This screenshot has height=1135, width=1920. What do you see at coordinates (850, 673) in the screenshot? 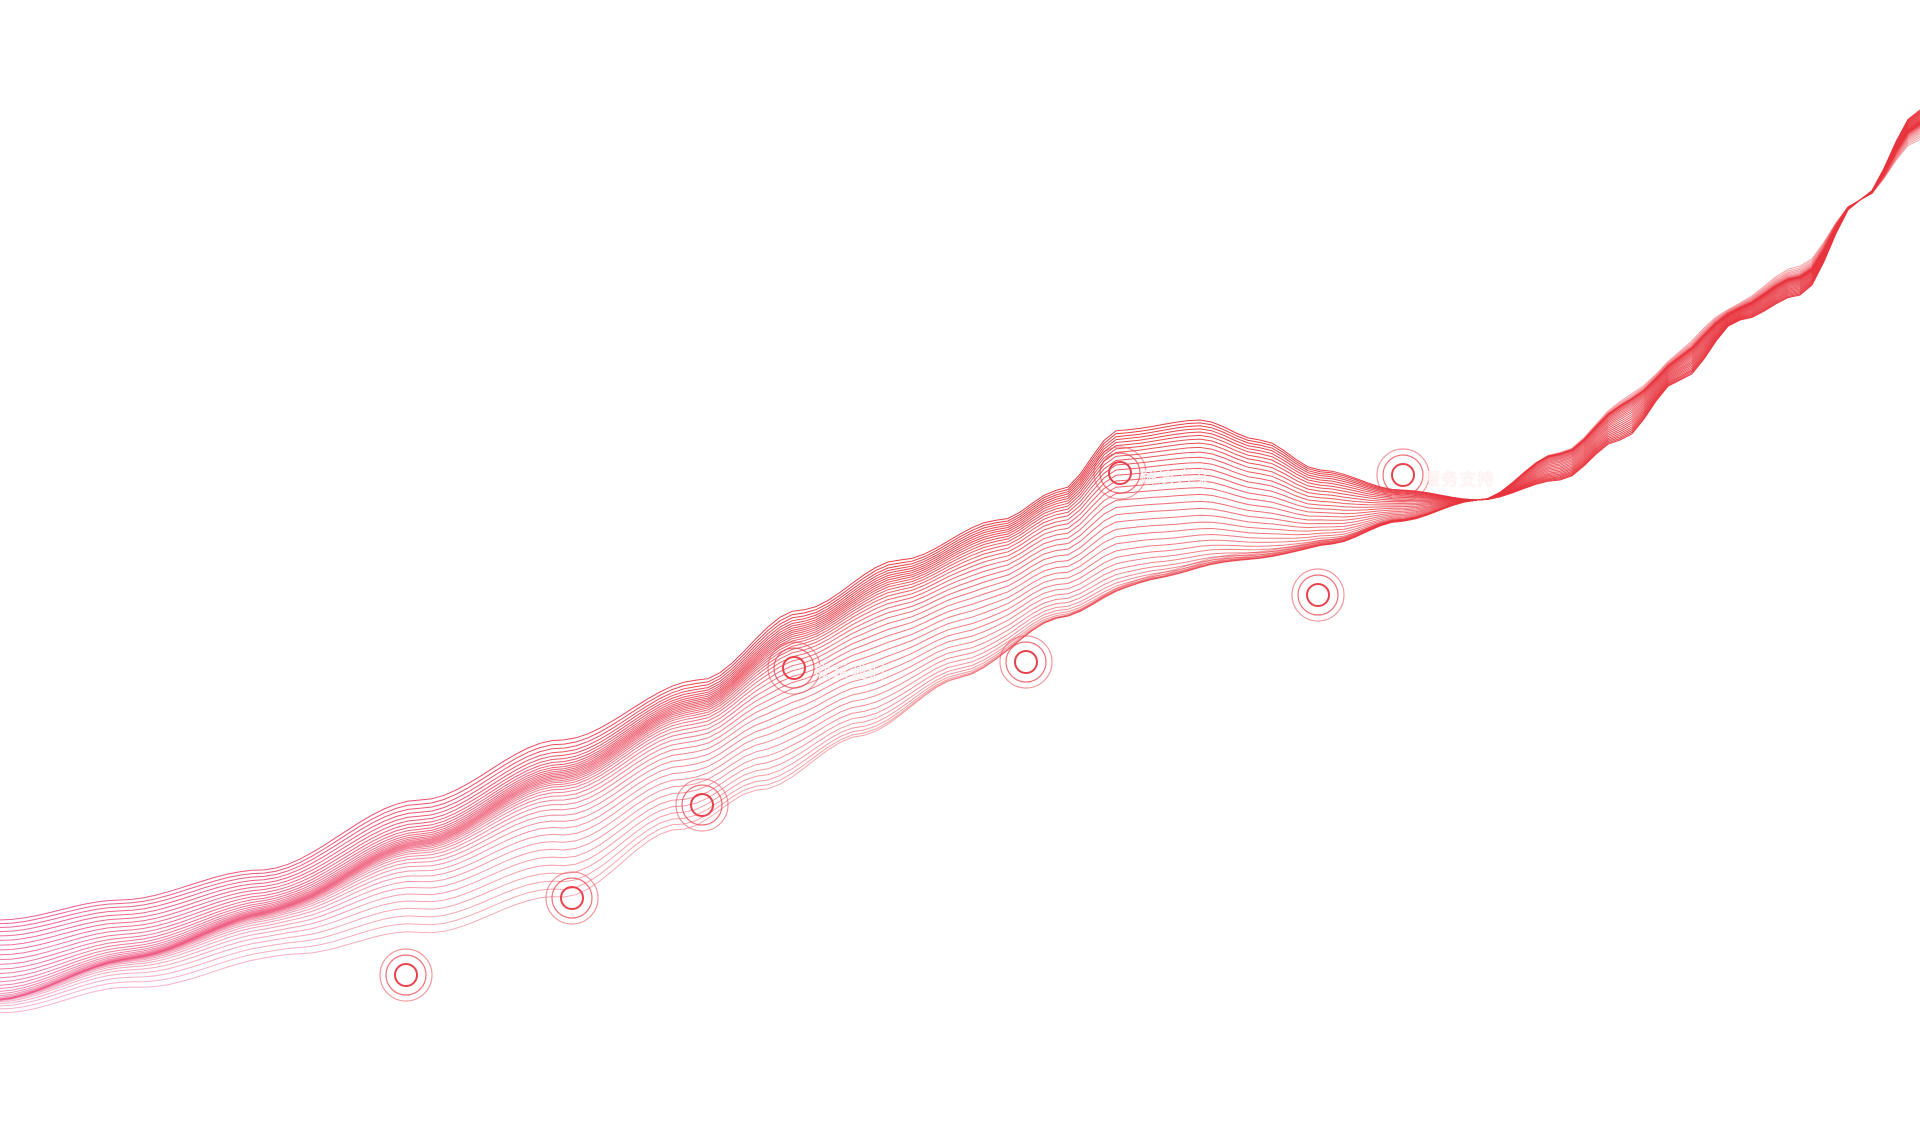
I see `marker-label: 联系我们` at bounding box center [850, 673].